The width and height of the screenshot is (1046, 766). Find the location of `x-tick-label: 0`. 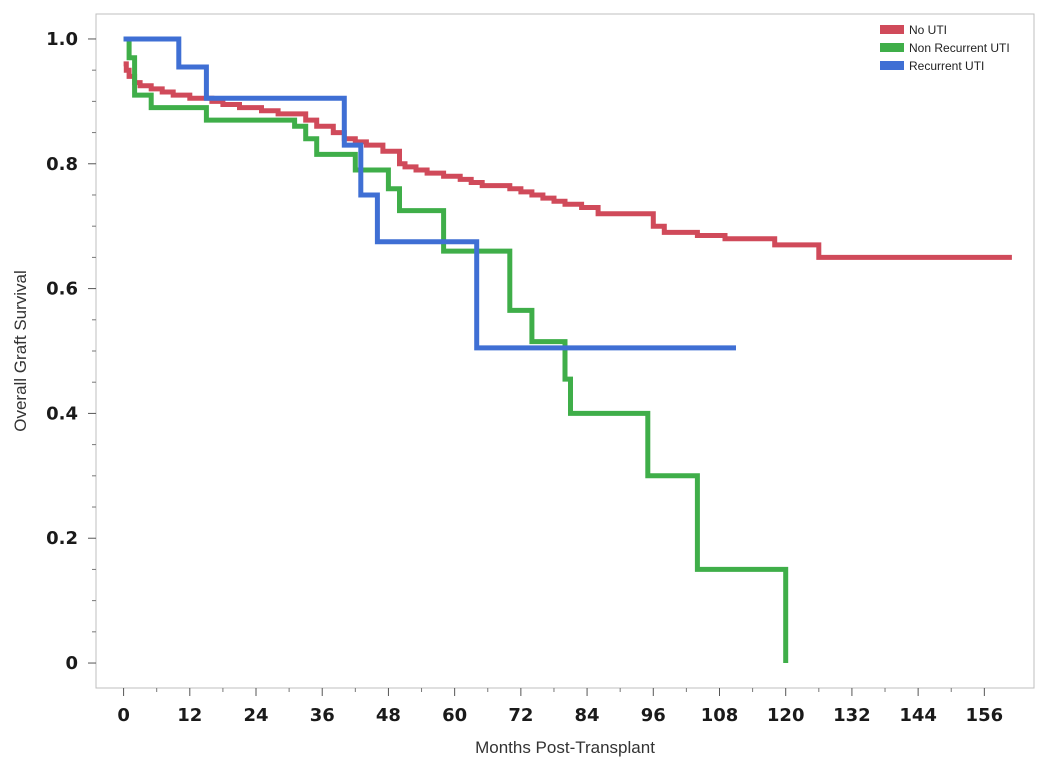

x-tick-label: 0 is located at coordinates (123, 715).